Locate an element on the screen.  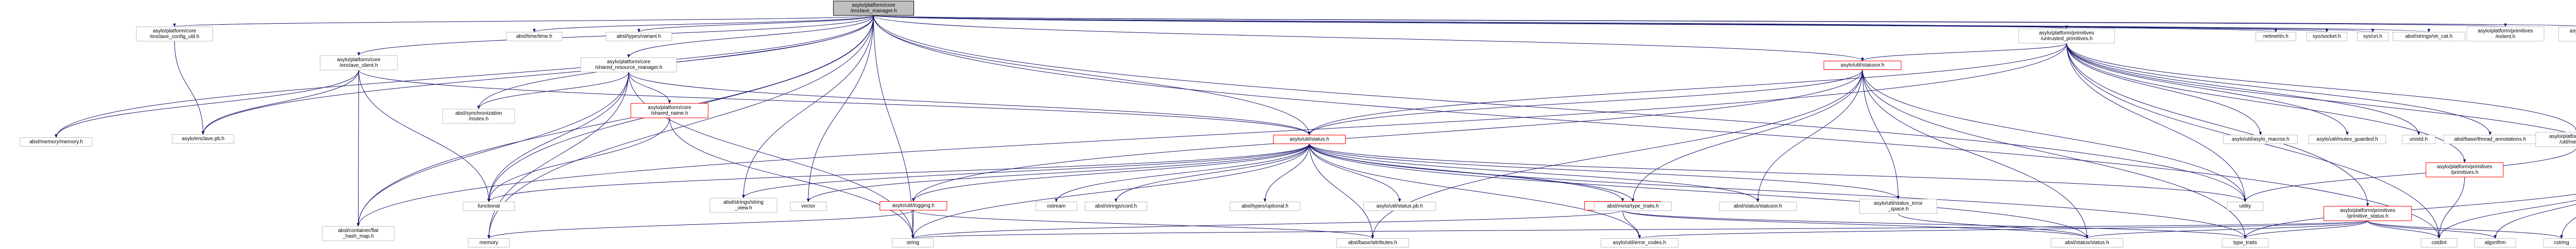
edge-status-to-logging is located at coordinates (1111, 173).